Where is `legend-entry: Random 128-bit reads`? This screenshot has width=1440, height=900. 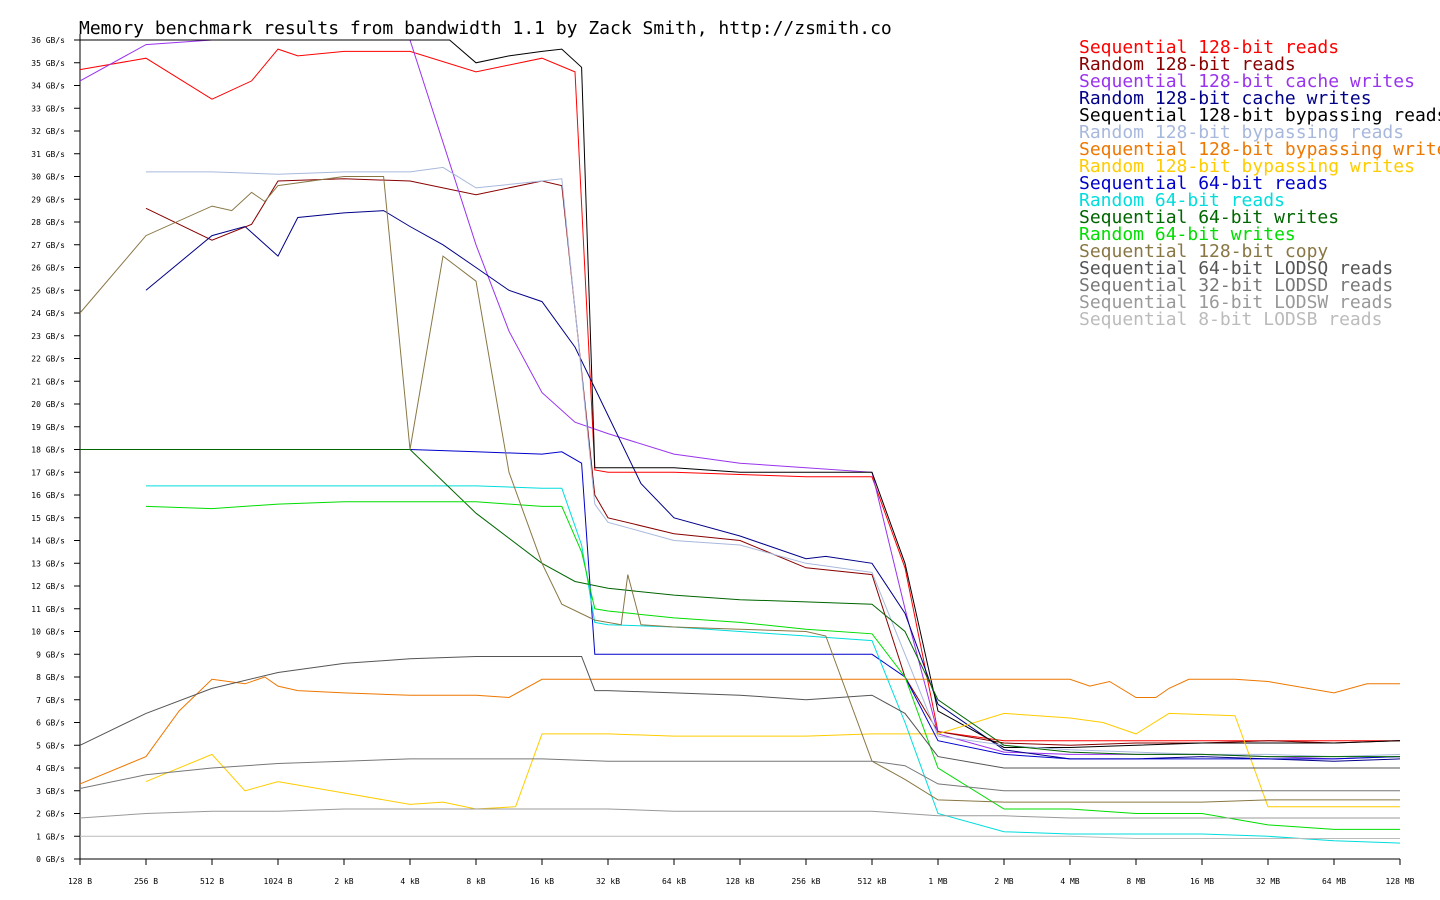 legend-entry: Random 128-bit reads is located at coordinates (1187, 64).